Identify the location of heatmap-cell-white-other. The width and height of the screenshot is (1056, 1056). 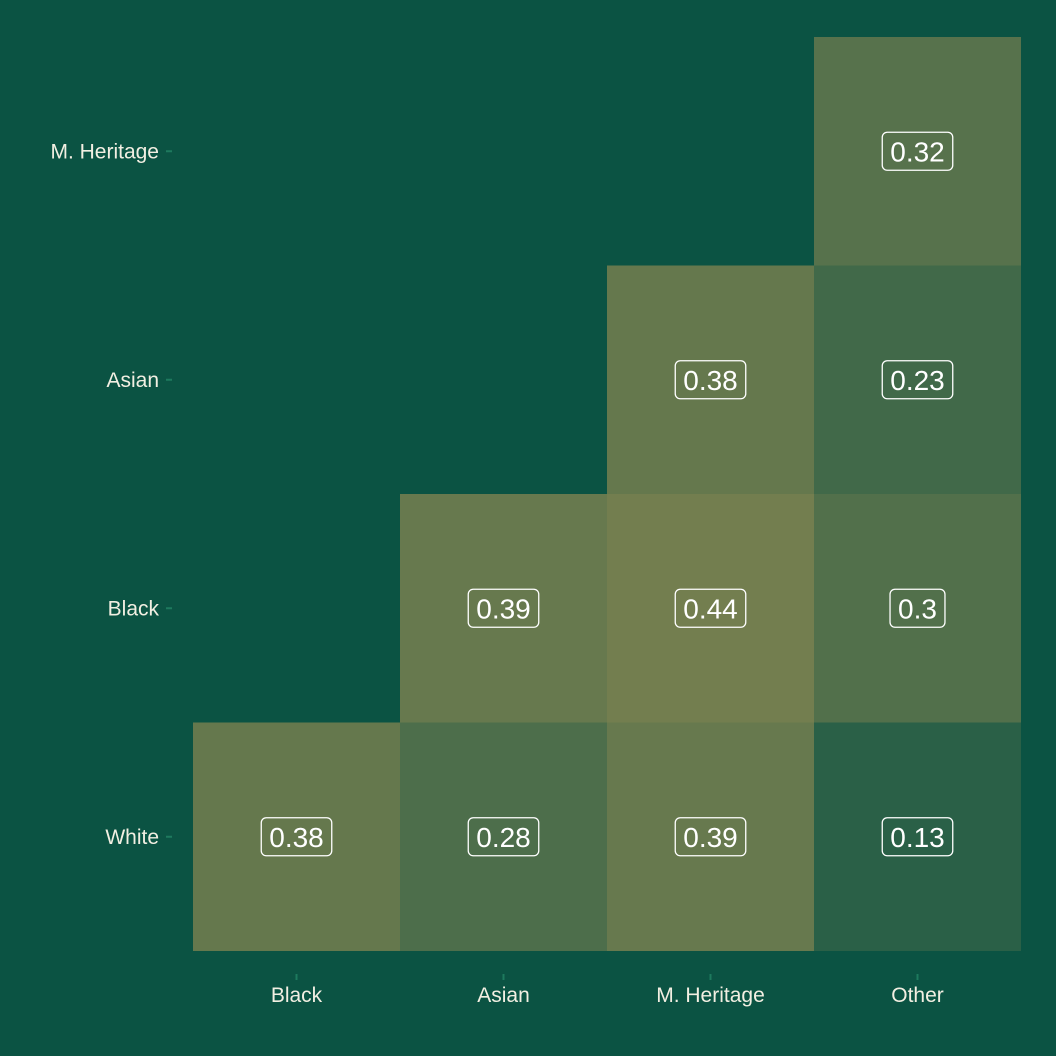
(917, 836).